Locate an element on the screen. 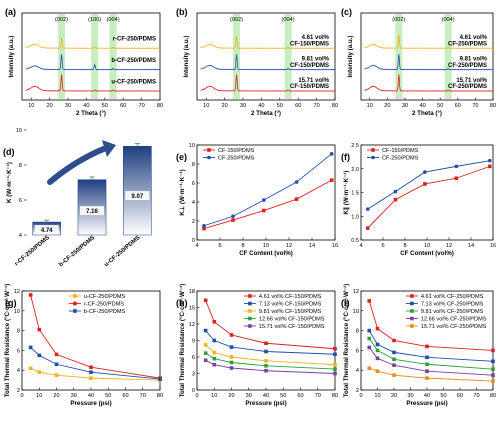 The image size is (500, 422). series-label: CF-150/PDMS is located at coordinates (309, 66).